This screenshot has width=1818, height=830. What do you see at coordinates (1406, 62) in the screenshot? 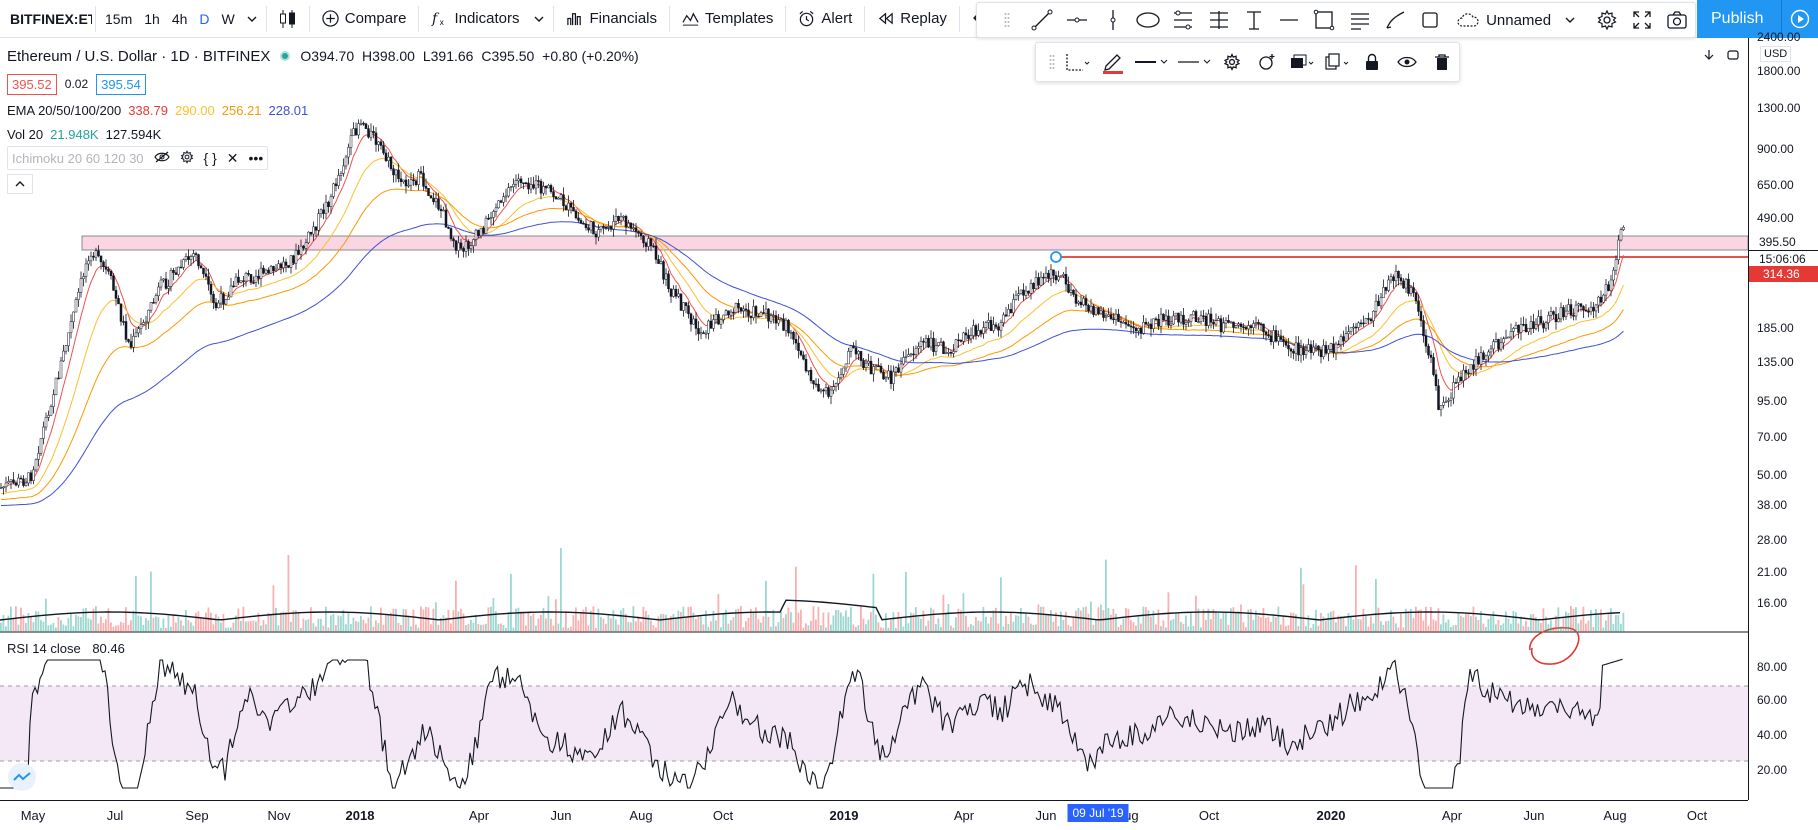
I see `hide-button` at bounding box center [1406, 62].